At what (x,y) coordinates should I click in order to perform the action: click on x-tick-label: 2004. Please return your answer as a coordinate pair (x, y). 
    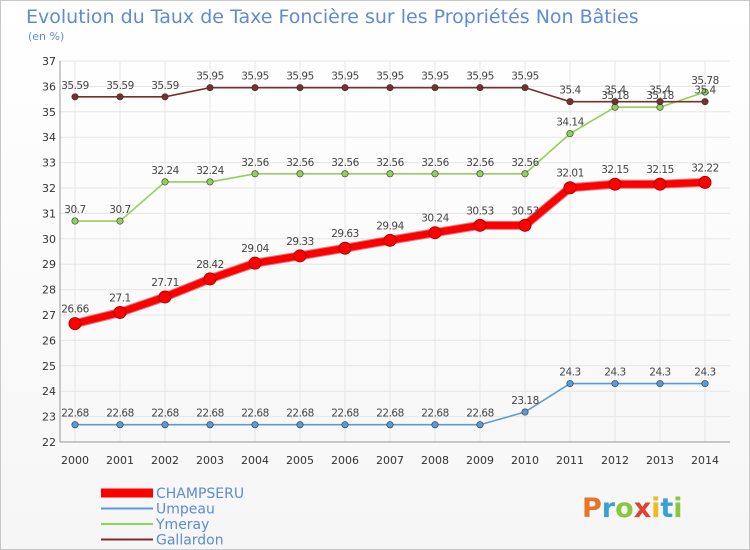
    Looking at the image, I should click on (255, 460).